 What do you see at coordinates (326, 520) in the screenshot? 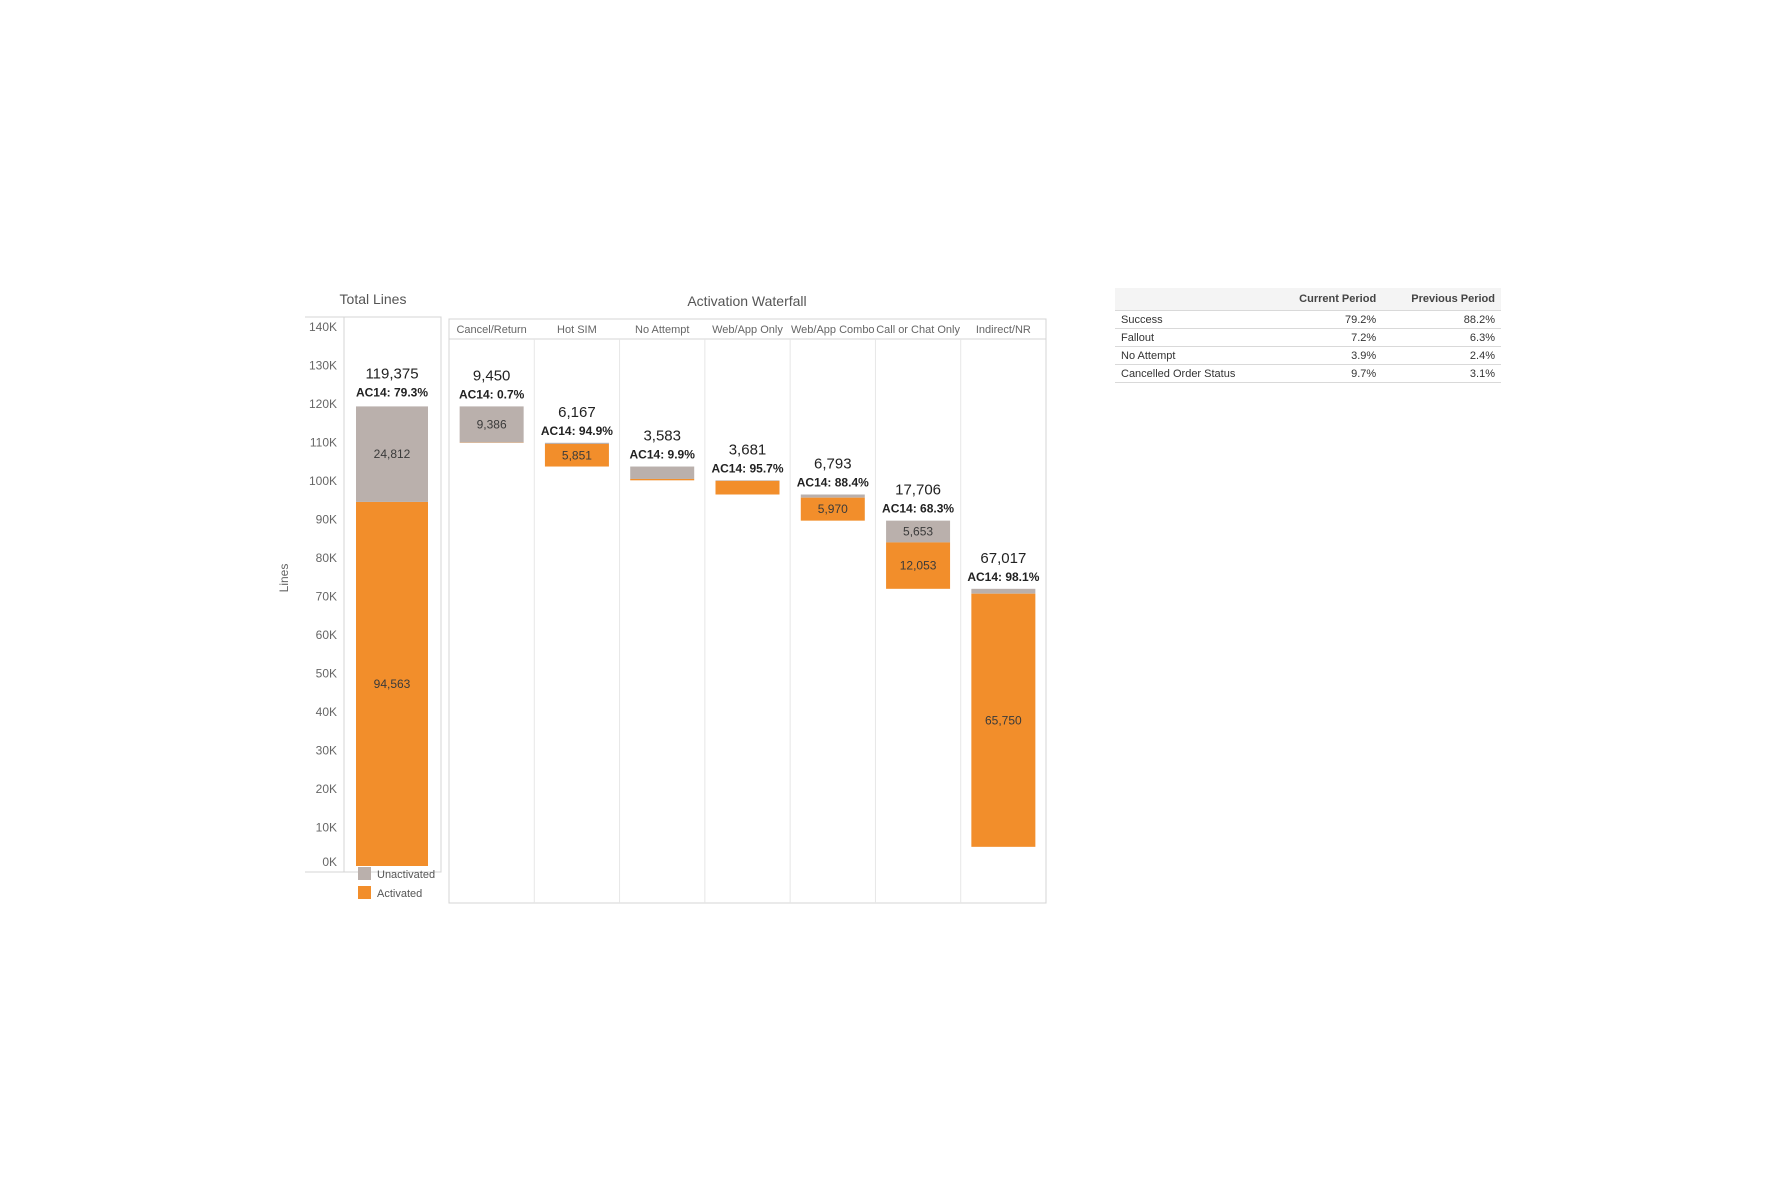
I see `y-tick-label: 90K` at bounding box center [326, 520].